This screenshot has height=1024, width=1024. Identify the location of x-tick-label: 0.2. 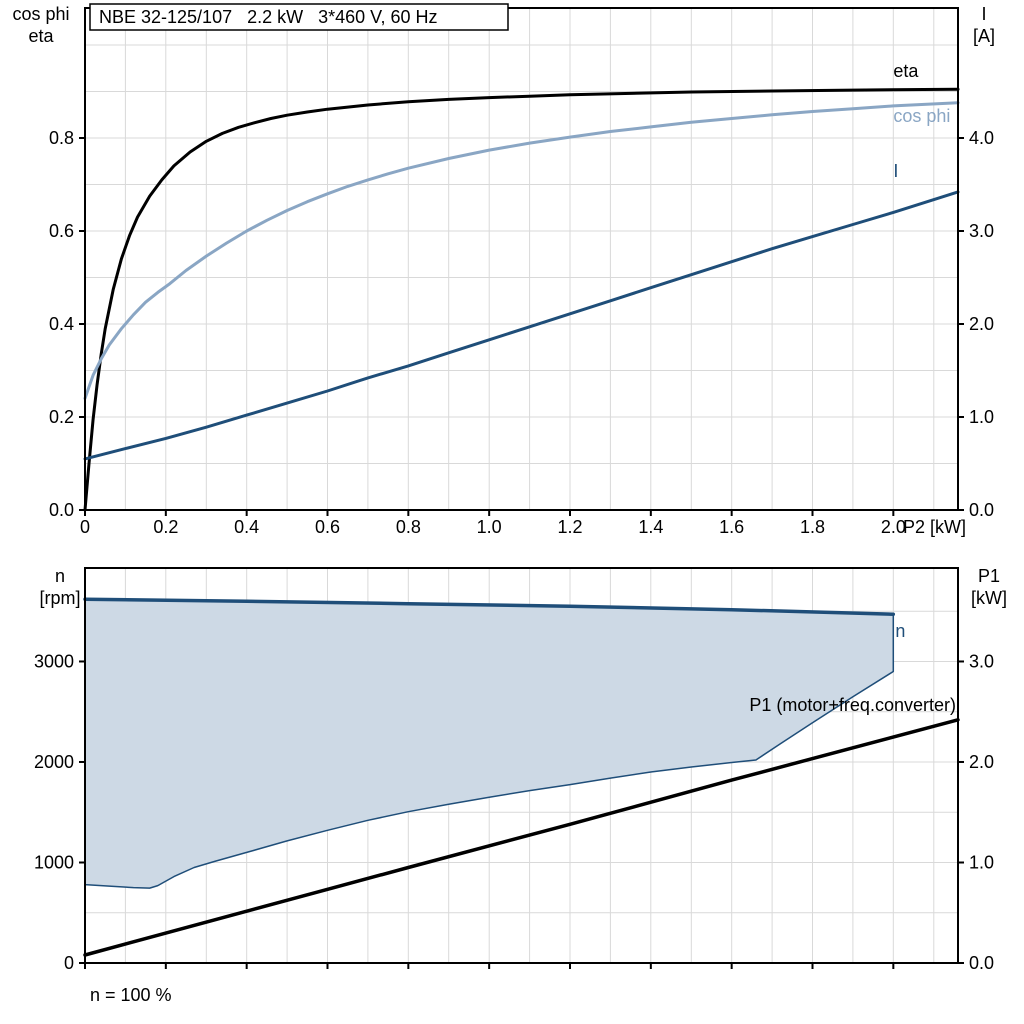
(165, 527).